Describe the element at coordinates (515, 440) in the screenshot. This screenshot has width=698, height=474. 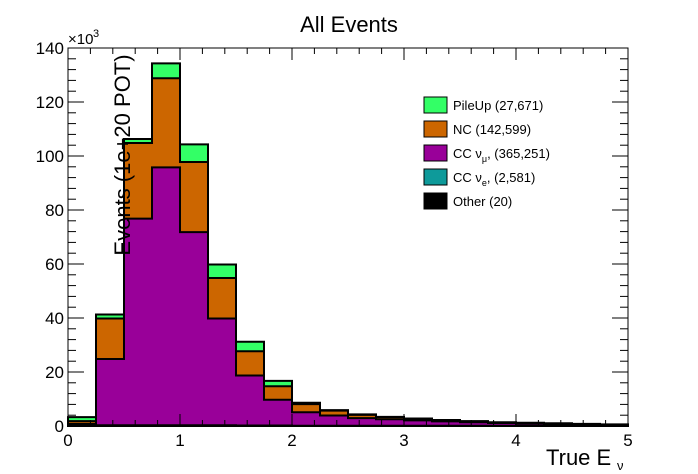
I see `x-tick-label-4: 4` at that location.